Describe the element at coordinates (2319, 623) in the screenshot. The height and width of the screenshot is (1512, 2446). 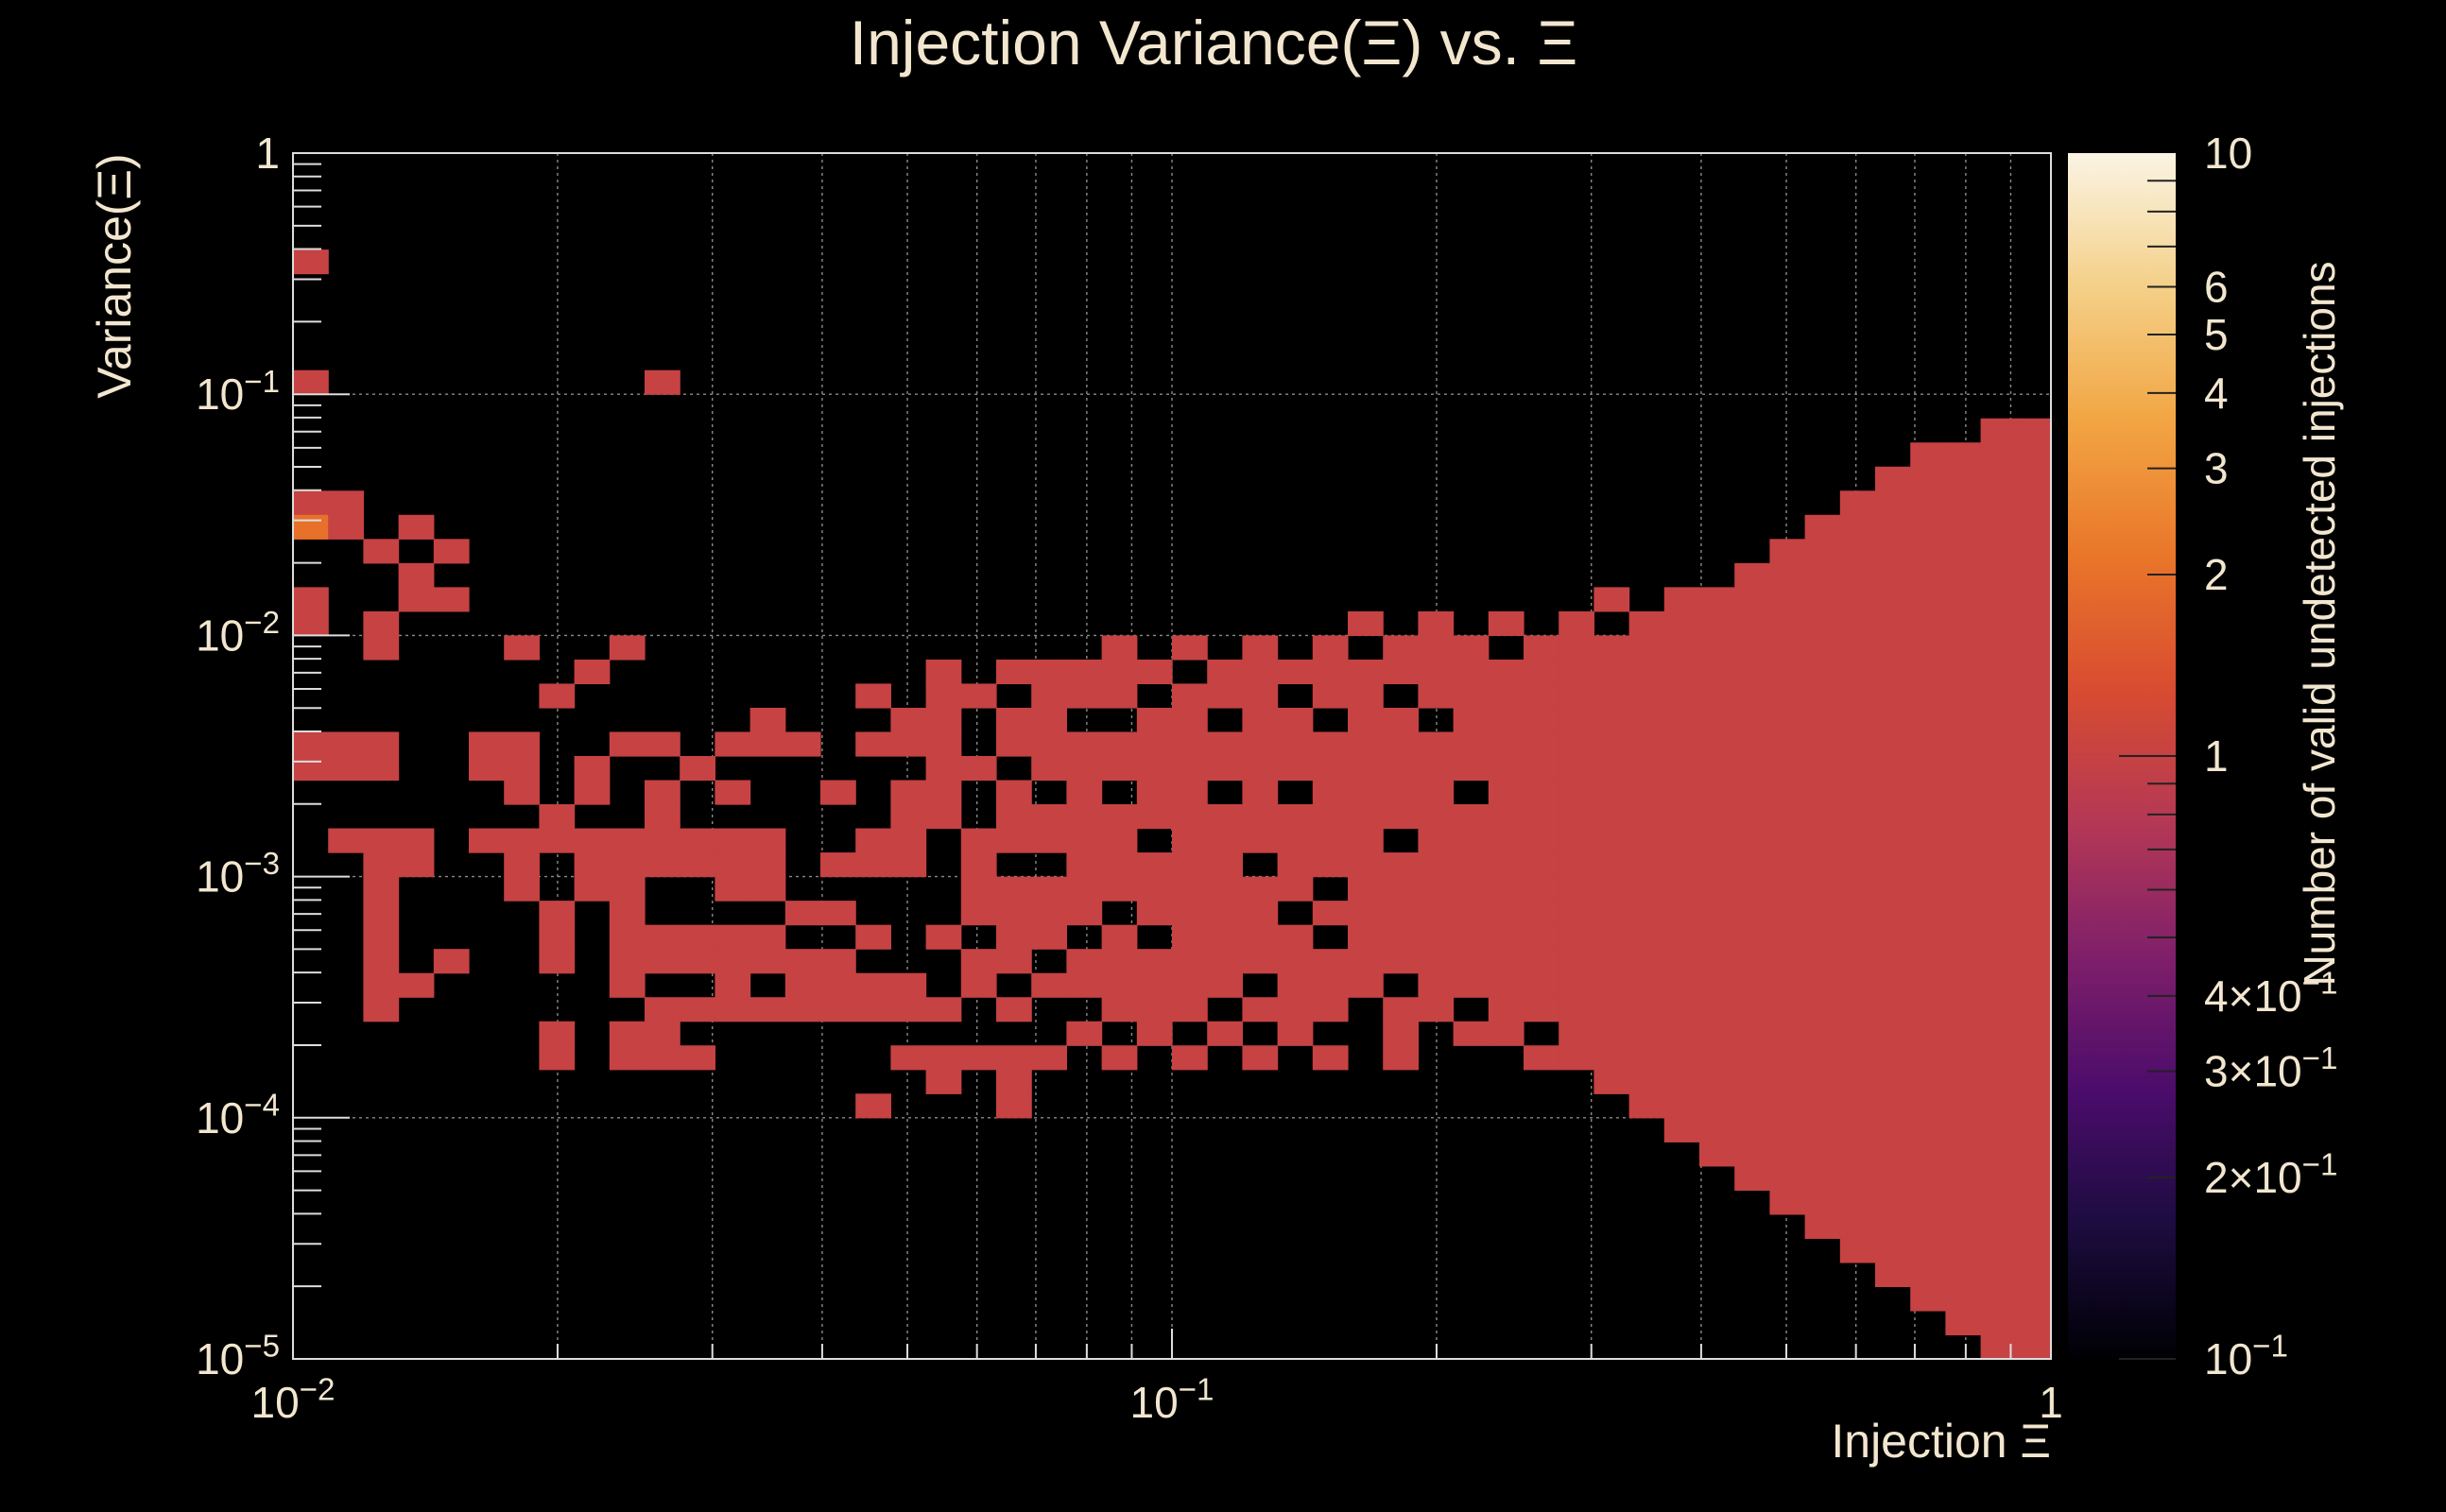
I see `colorbar-label: Number of valid undetected injections` at that location.